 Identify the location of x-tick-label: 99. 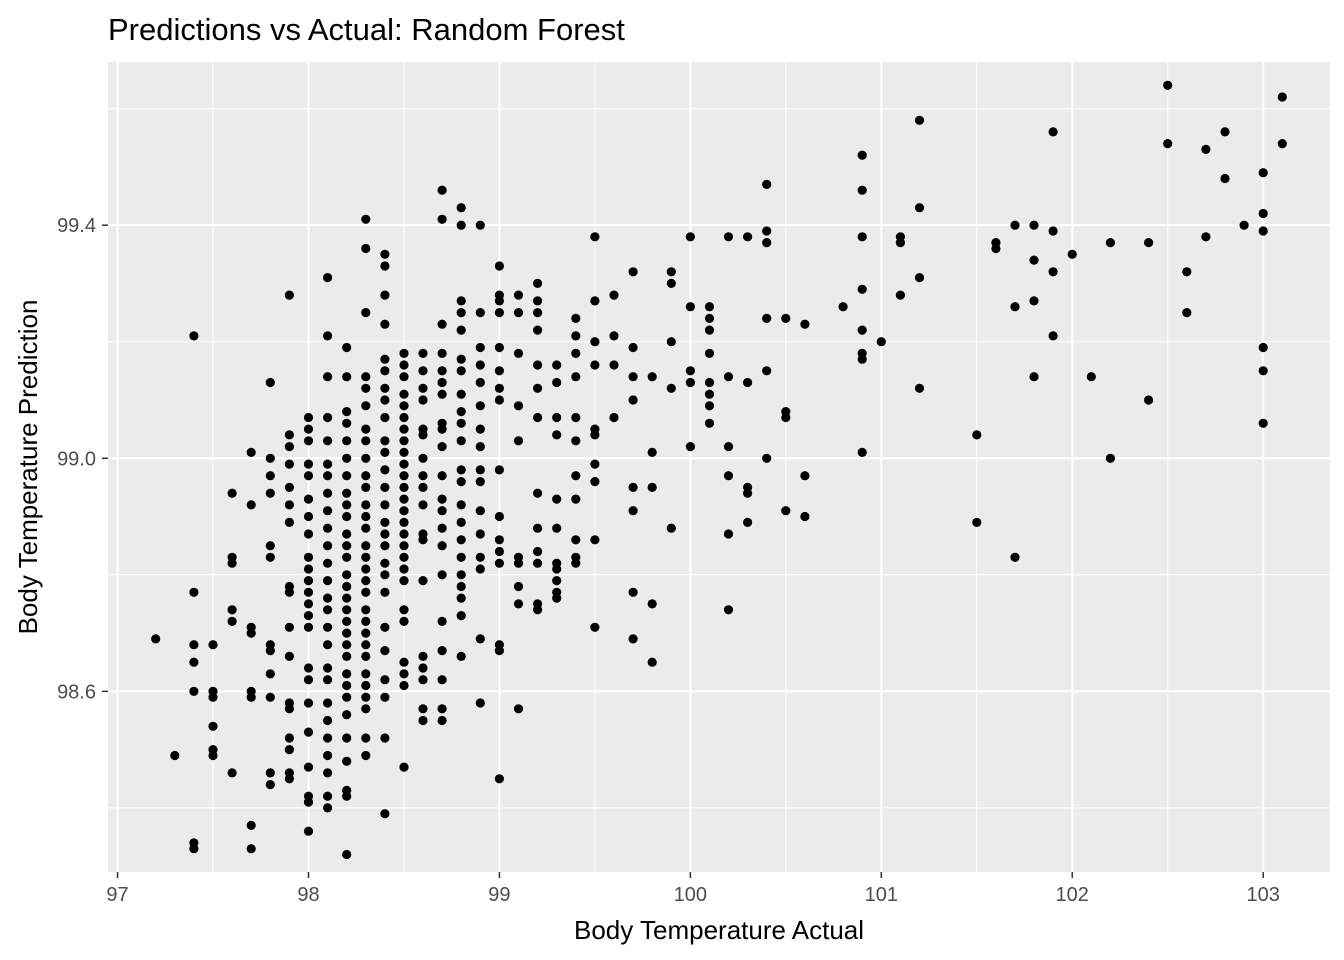
(499, 895).